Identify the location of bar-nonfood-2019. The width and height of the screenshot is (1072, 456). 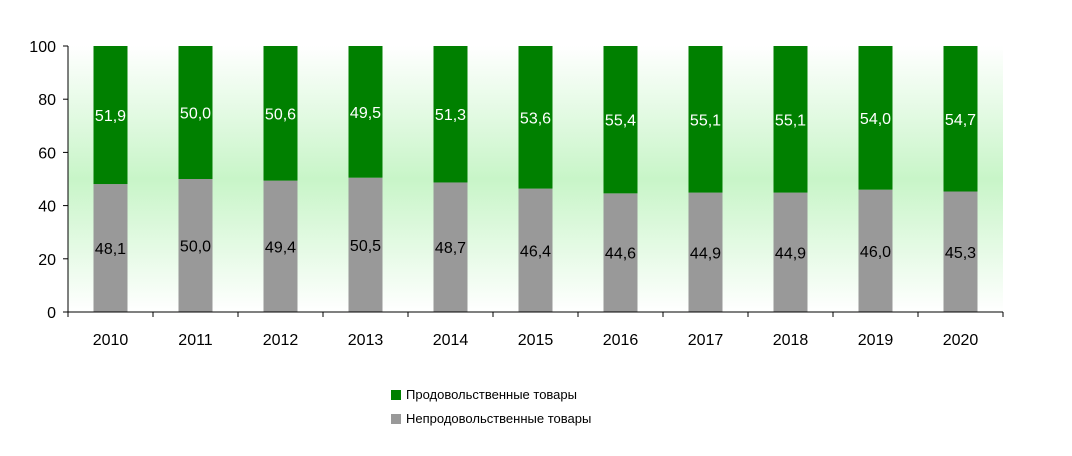
(875, 250).